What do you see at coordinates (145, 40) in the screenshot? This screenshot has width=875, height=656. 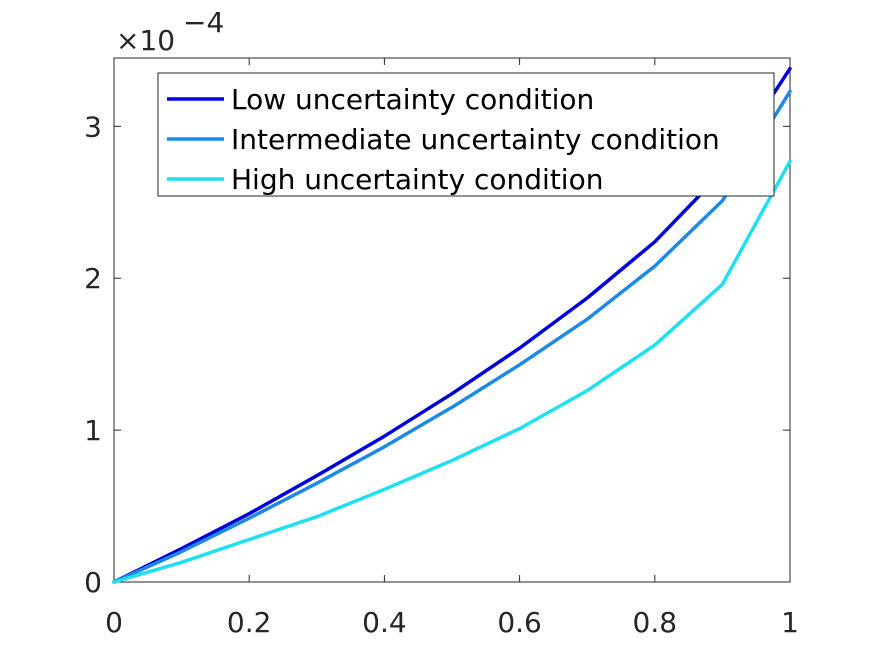 I see `y-exponent-multiplier: ×10` at bounding box center [145, 40].